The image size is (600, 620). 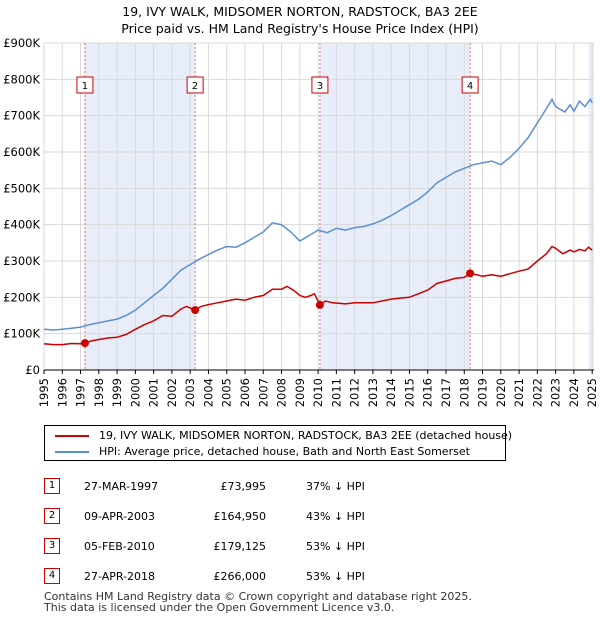 I want to click on y-tick-label: £600K, so click(x=21, y=152).